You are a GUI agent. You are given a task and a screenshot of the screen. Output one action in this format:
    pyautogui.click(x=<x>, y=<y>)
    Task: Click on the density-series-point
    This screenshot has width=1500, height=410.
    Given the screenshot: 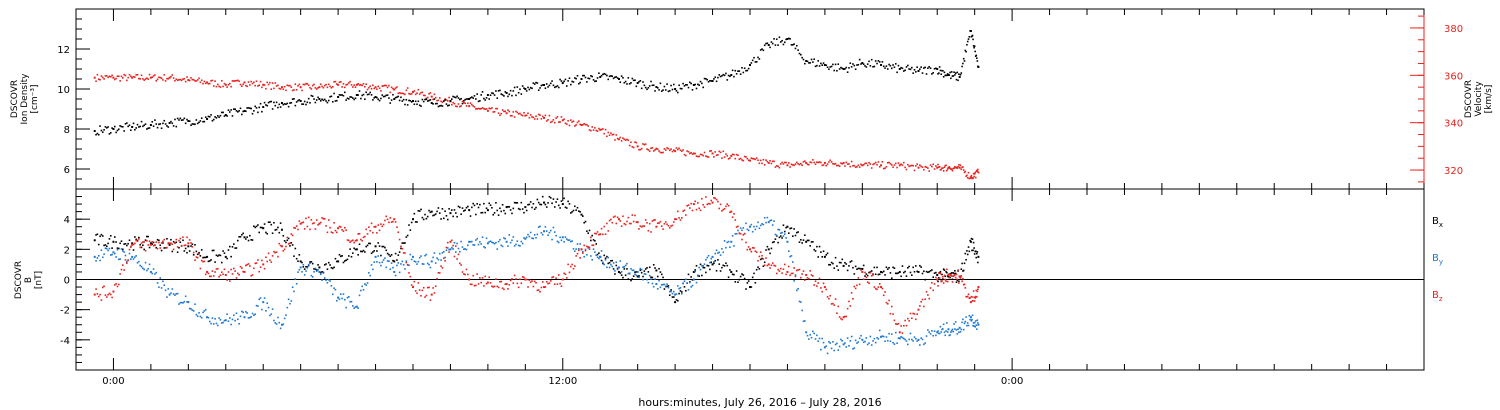 What is the action you would take?
    pyautogui.click(x=394, y=99)
    